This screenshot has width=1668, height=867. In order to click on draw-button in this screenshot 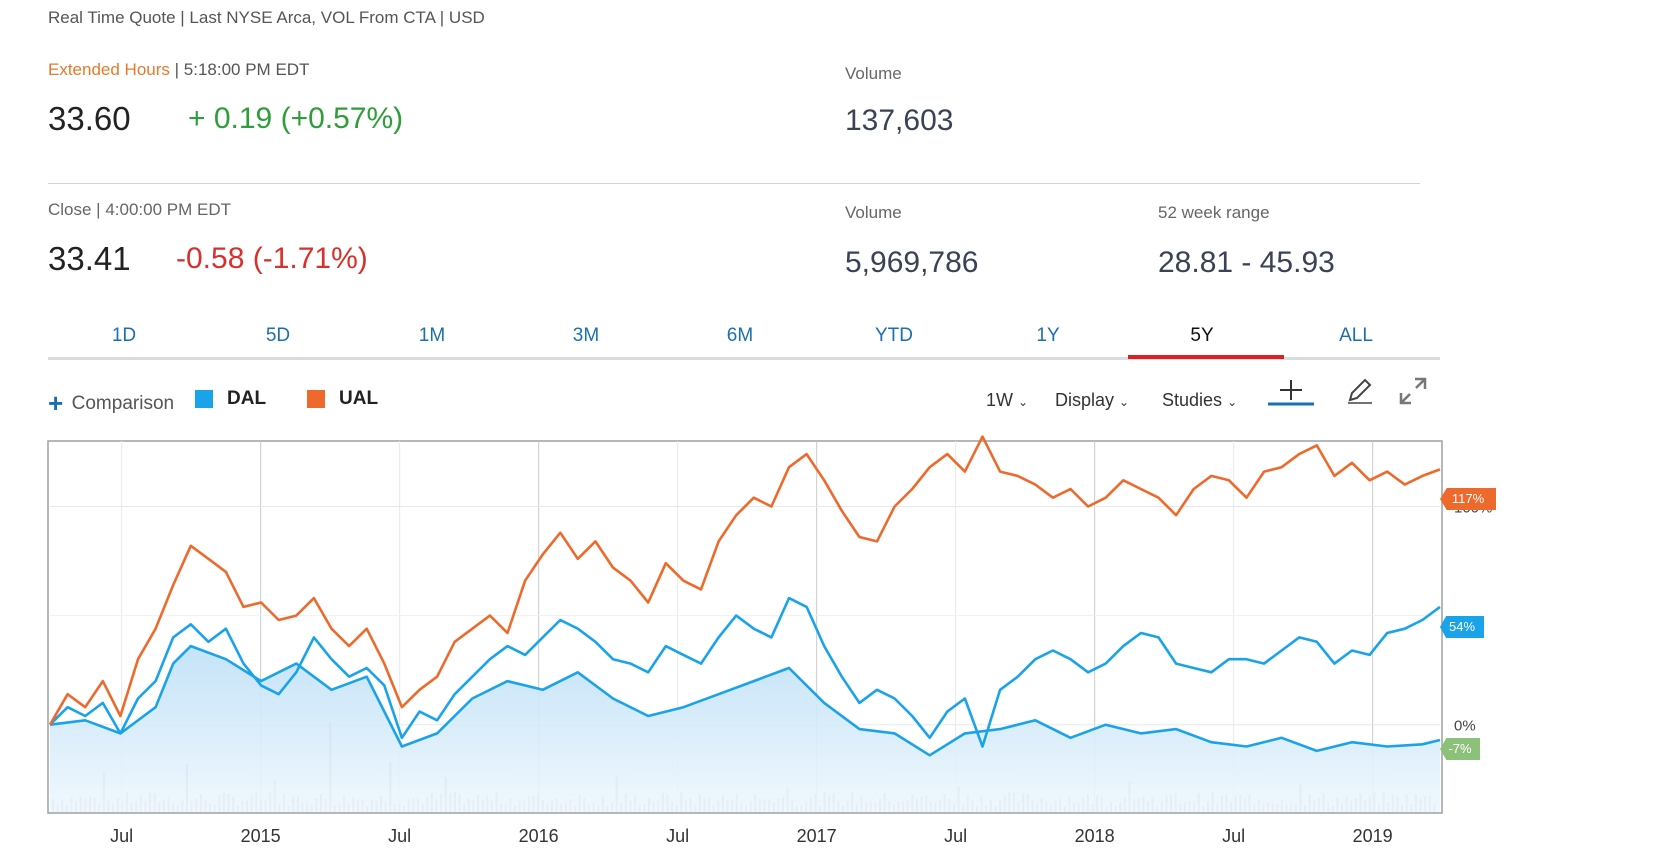, I will do `click(1359, 391)`.